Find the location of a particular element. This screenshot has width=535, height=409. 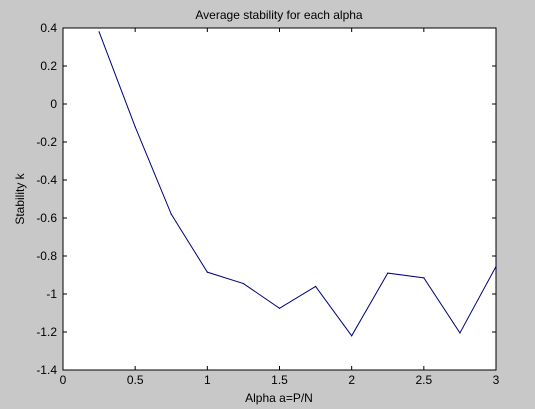

y-tick-label: -0.8 is located at coordinates (46, 256).